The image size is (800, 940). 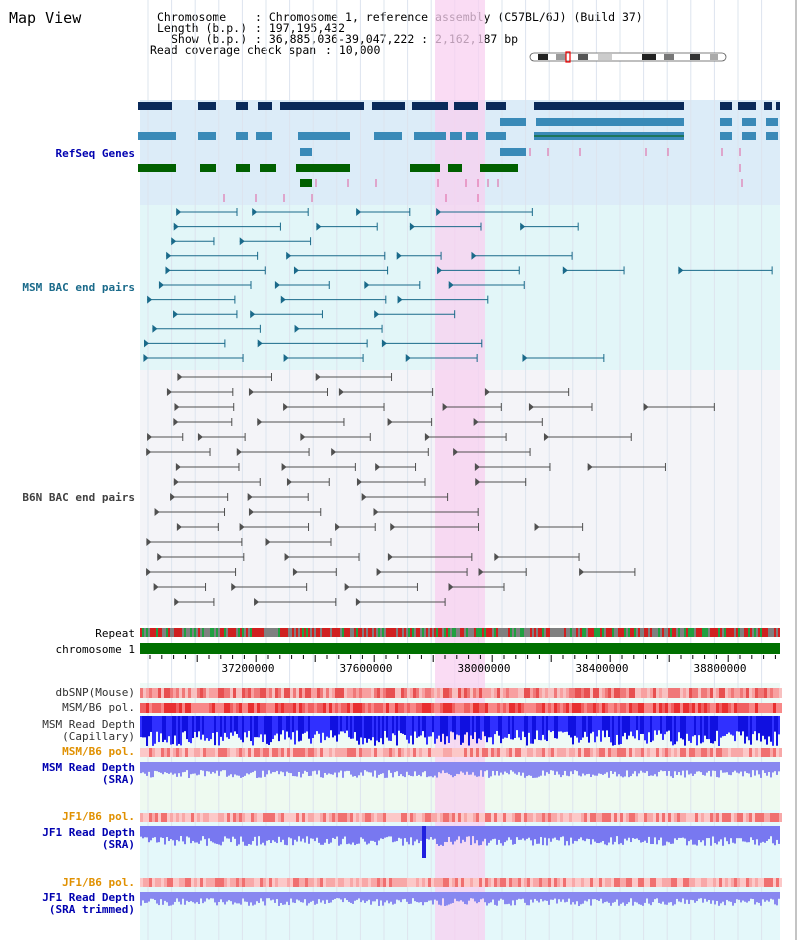 What do you see at coordinates (390, 557) in the screenshot?
I see `bac-end` at bounding box center [390, 557].